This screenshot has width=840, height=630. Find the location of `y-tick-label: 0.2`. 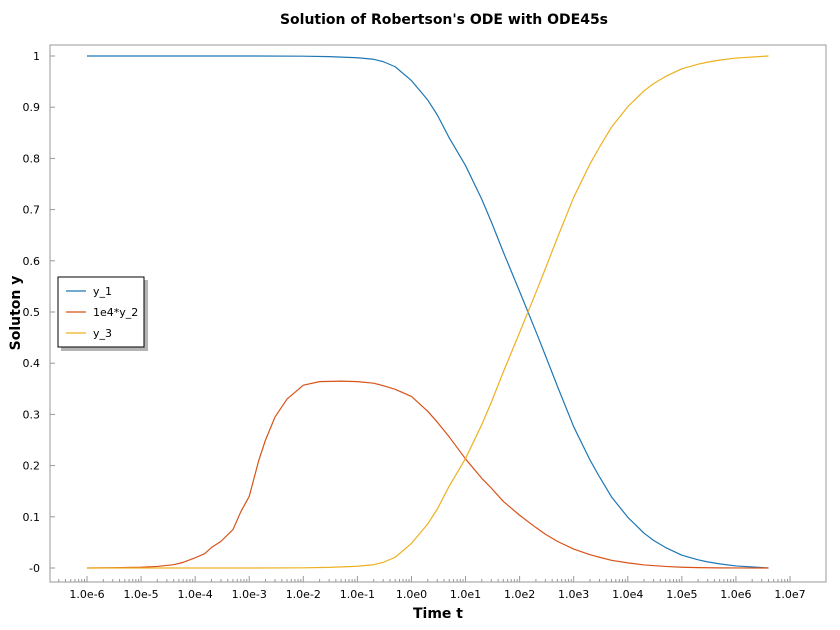

y-tick-label: 0.2 is located at coordinates (32, 466).